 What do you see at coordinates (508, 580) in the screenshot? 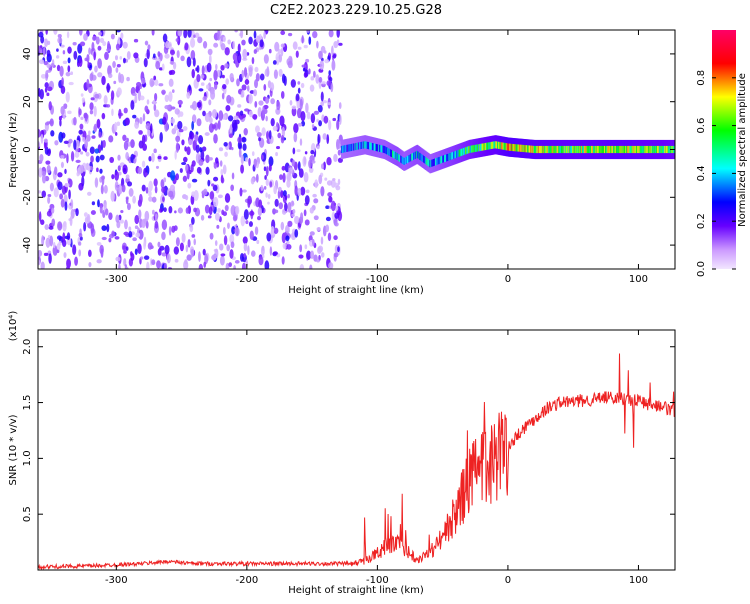
I see `x-tick-label: 0` at bounding box center [508, 580].